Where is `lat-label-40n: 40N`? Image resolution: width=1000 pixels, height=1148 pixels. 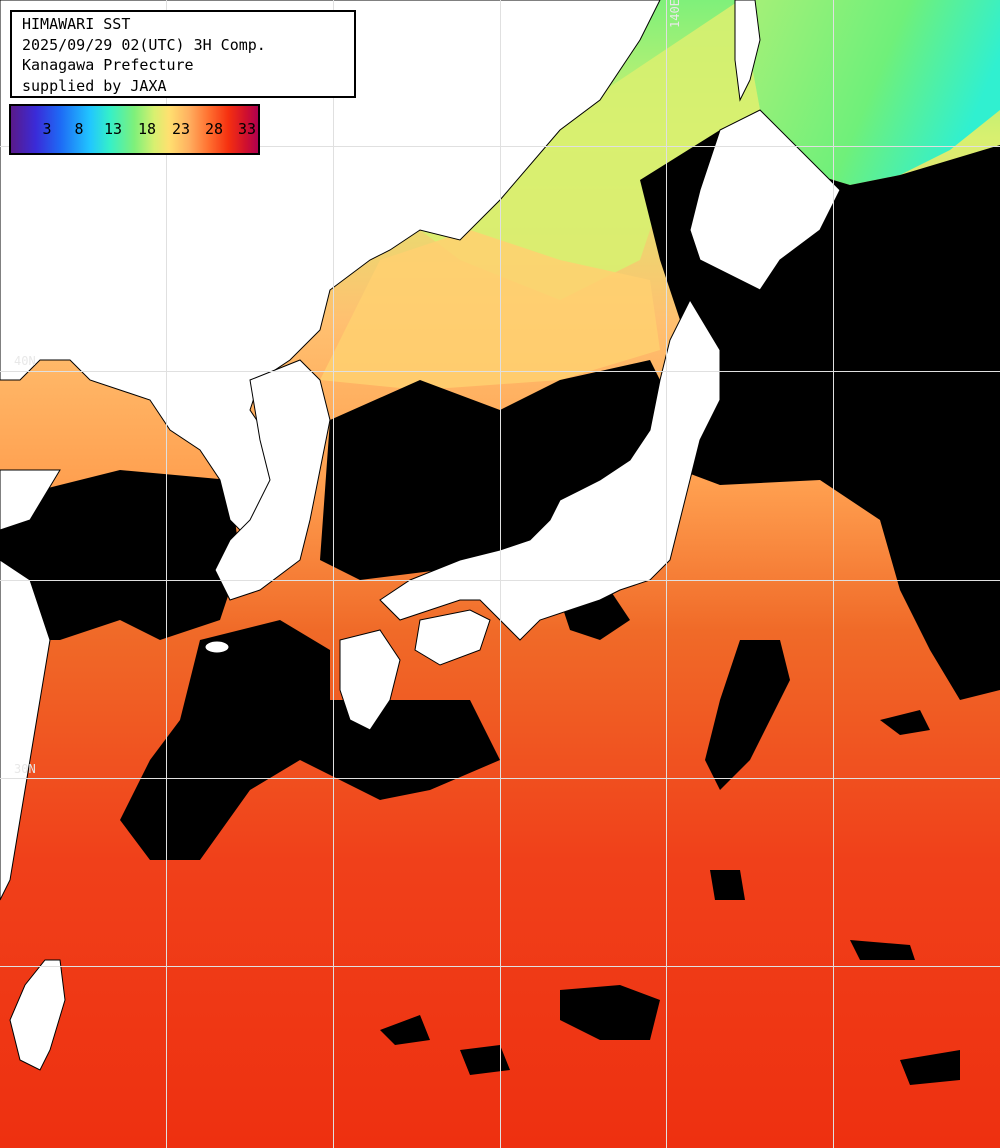 lat-label-40n: 40N is located at coordinates (25, 361).